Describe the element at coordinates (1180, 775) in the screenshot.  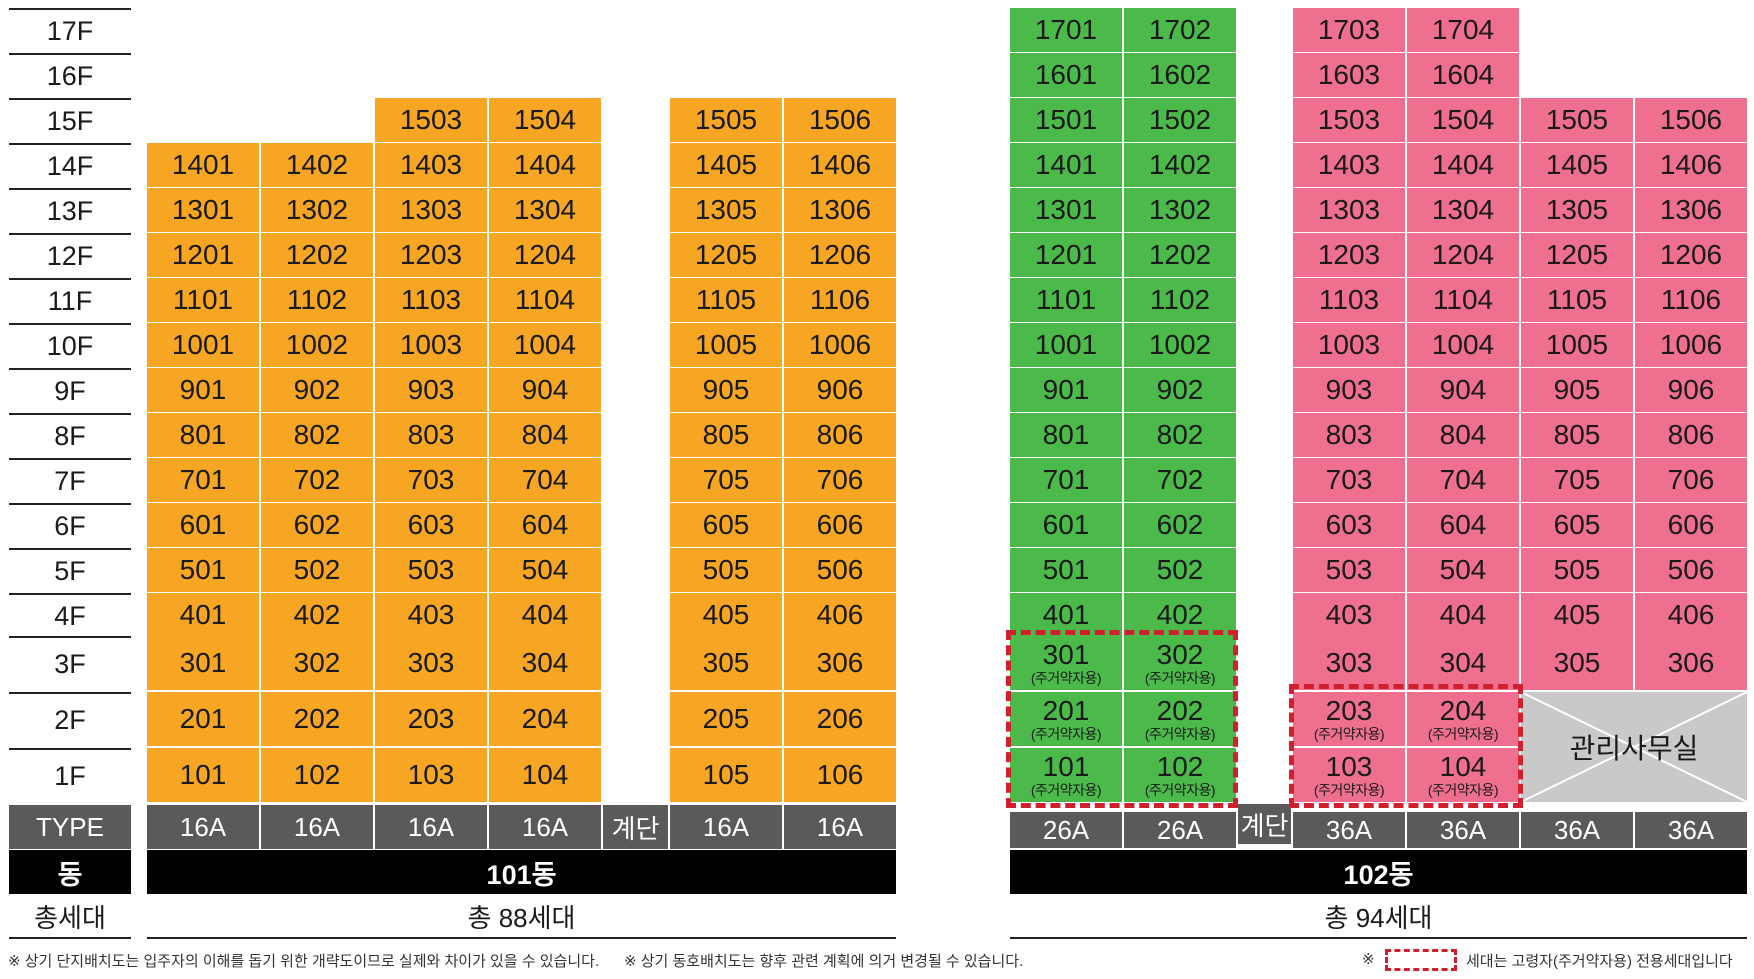
I see `unit-cell: 102 (주거약자용)` at that location.